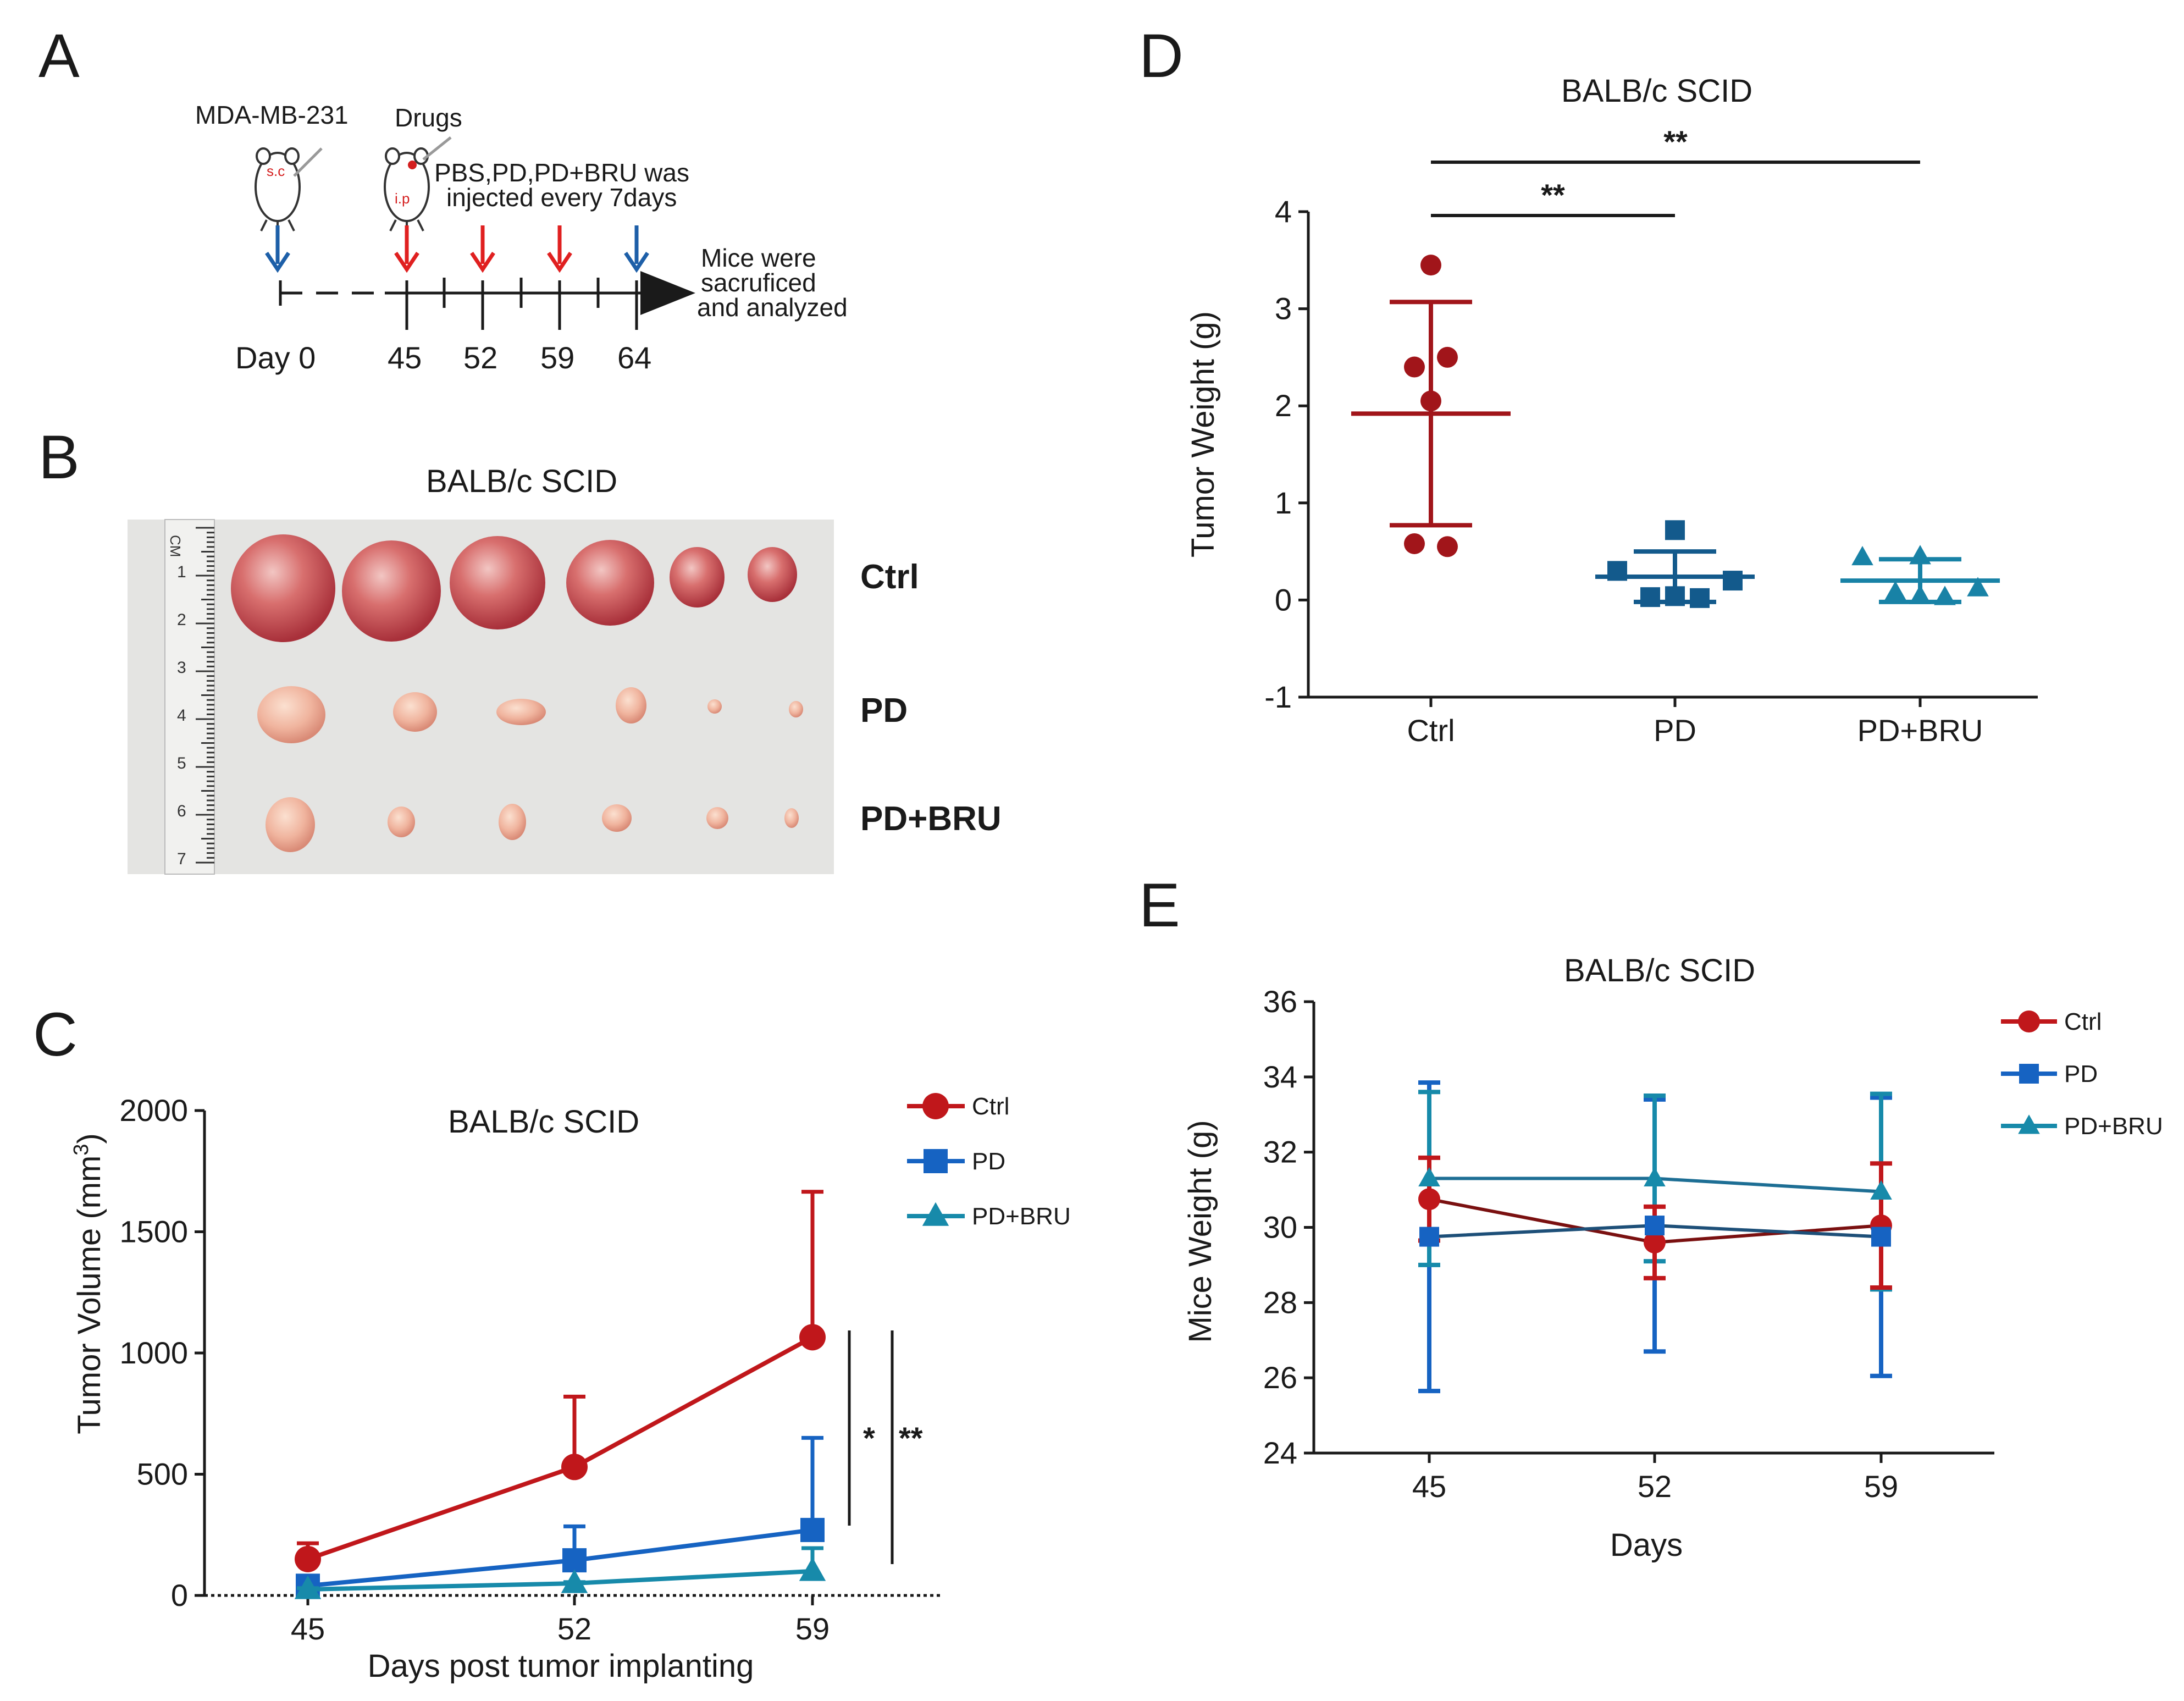  What do you see at coordinates (772, 308) in the screenshot?
I see `end-text-line3: and analyzed` at bounding box center [772, 308].